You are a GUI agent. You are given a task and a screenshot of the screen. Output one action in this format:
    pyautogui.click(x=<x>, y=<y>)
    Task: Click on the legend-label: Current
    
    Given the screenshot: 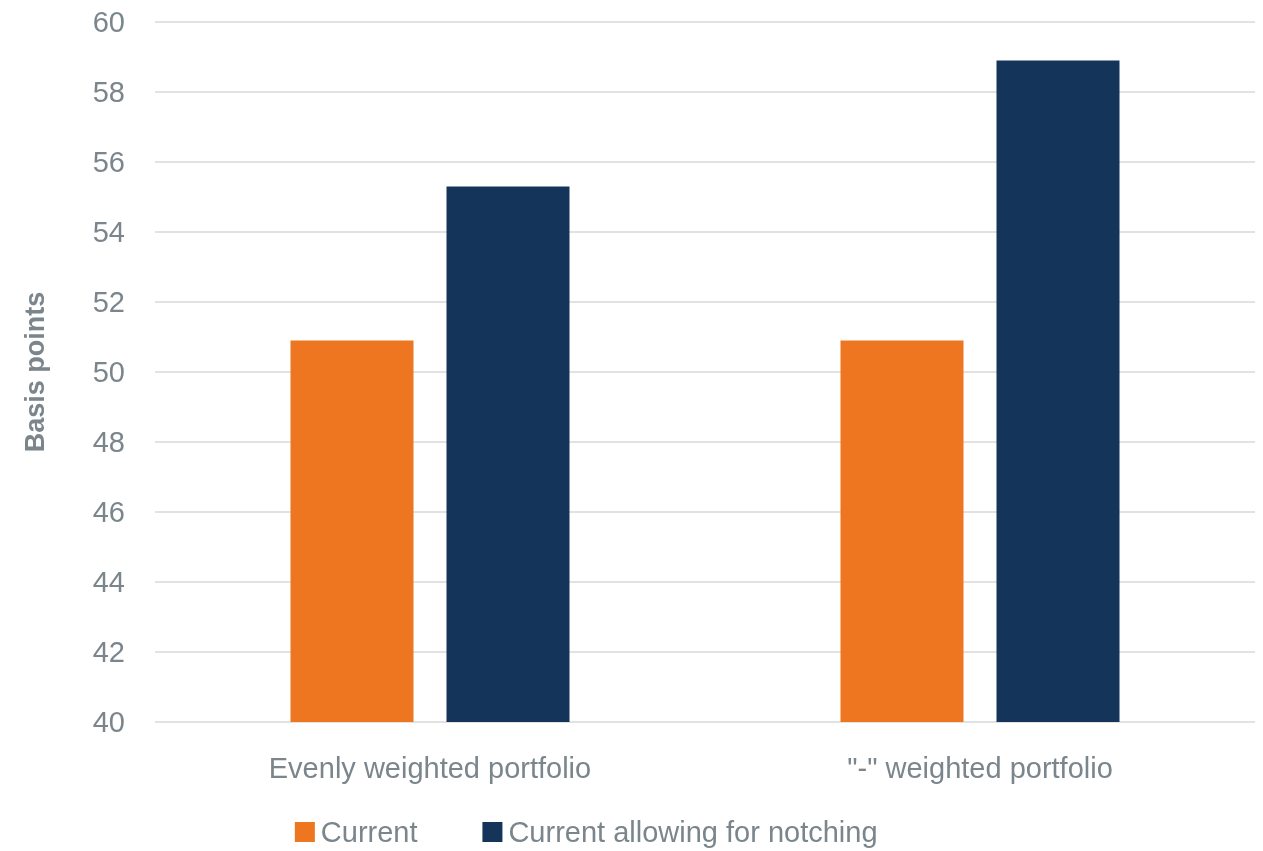 What is the action you would take?
    pyautogui.click(x=369, y=832)
    